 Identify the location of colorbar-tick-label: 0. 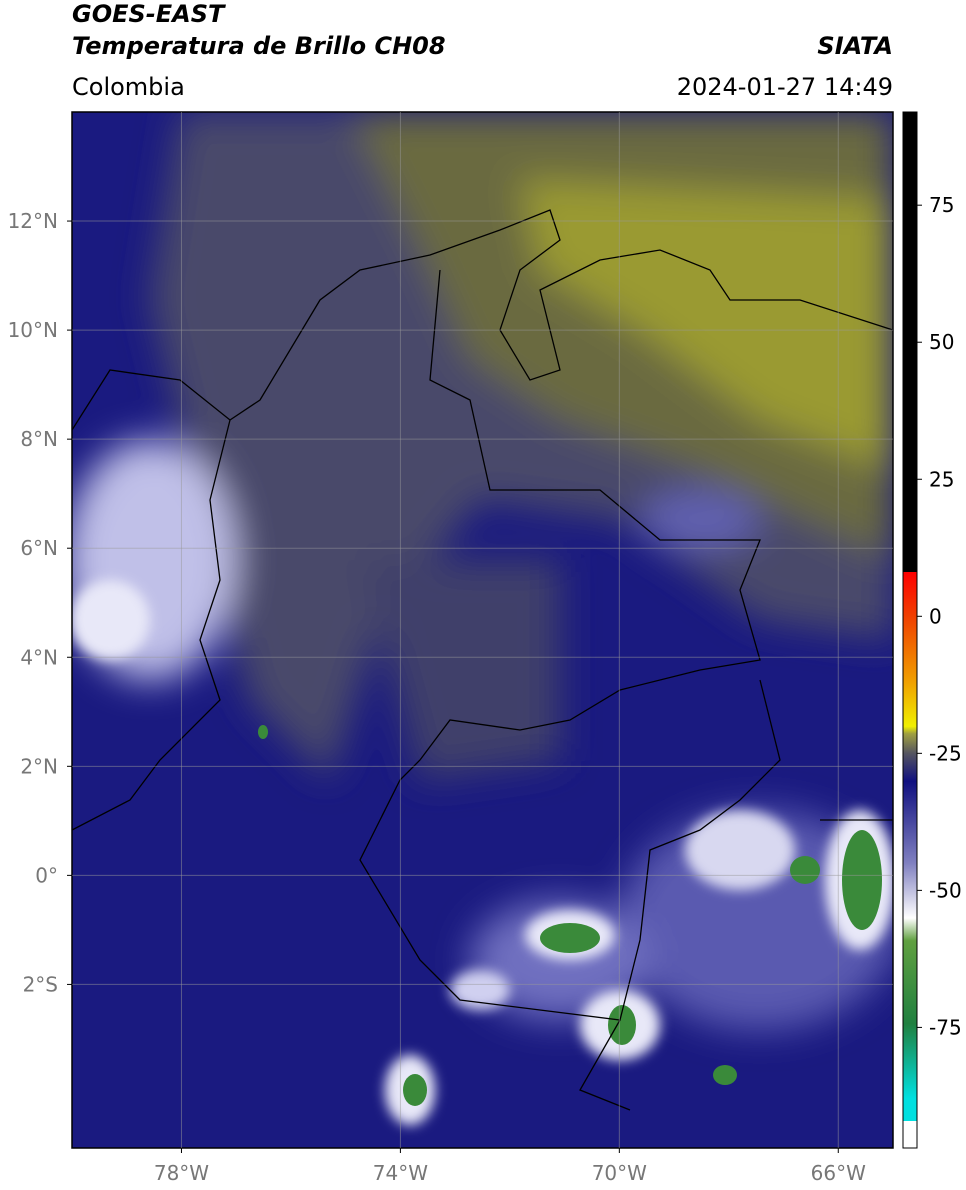
(935, 616).